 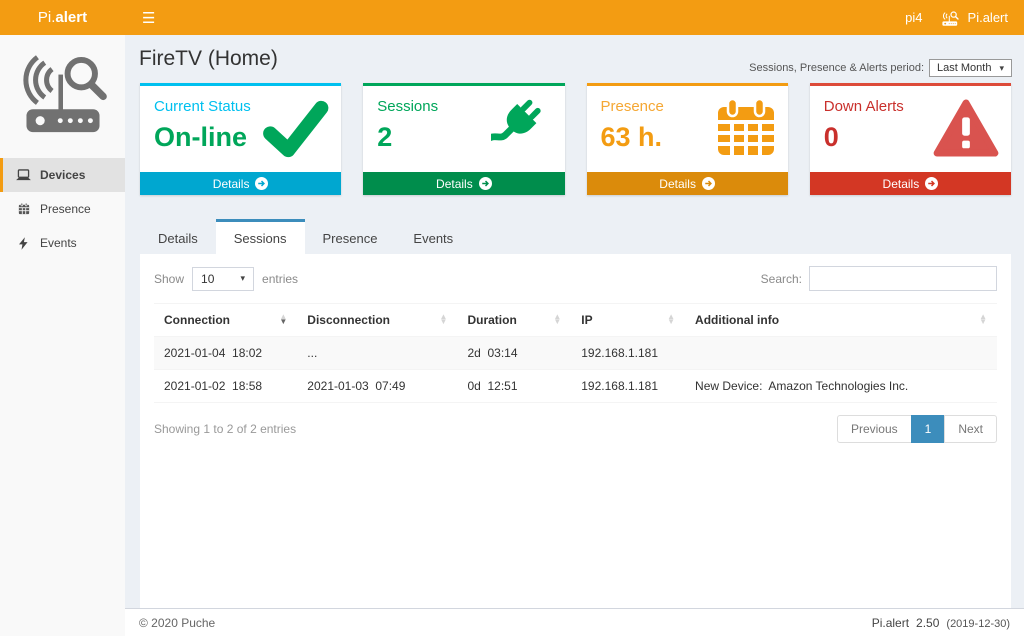 I want to click on sidebar-item-presence: Presence, so click(x=62, y=209).